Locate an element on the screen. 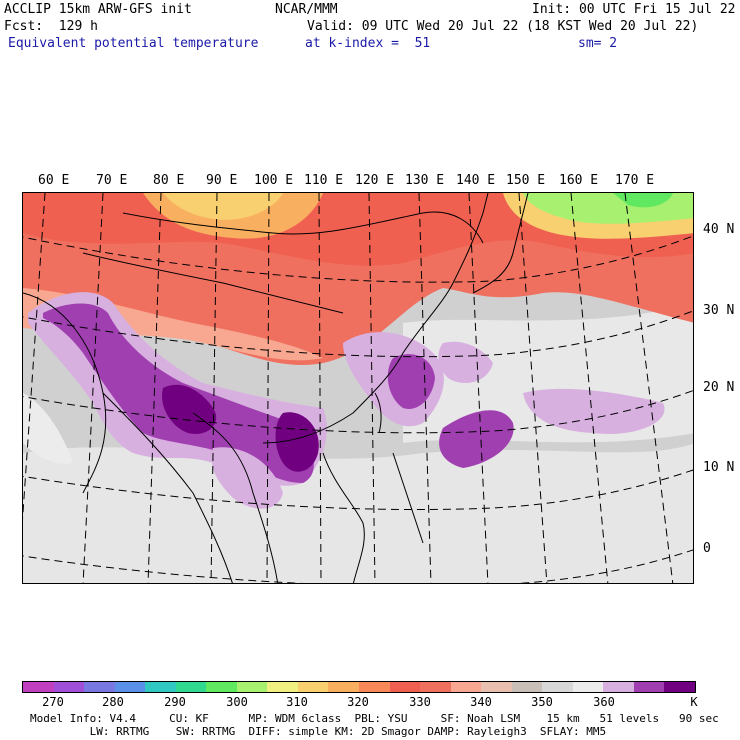 Image resolution: width=740 pixels, height=740 pixels. lon-label: 170 E is located at coordinates (635, 180).